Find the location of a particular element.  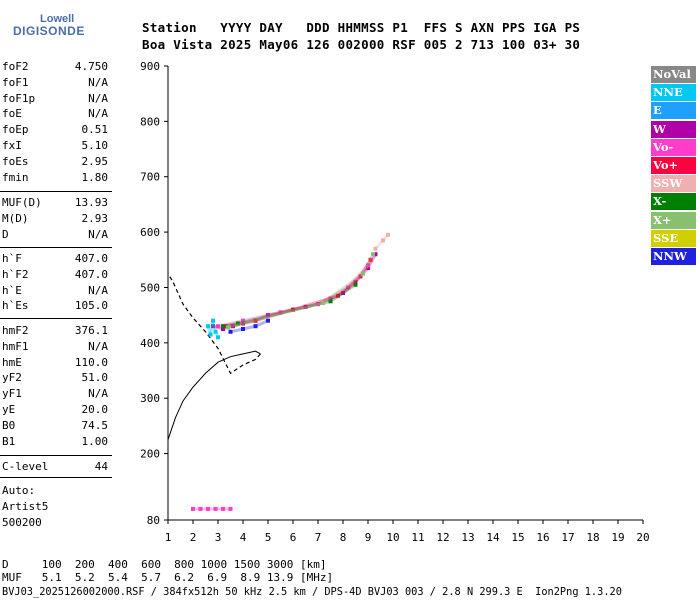

param-name: foF1p is located at coordinates (19, 98).